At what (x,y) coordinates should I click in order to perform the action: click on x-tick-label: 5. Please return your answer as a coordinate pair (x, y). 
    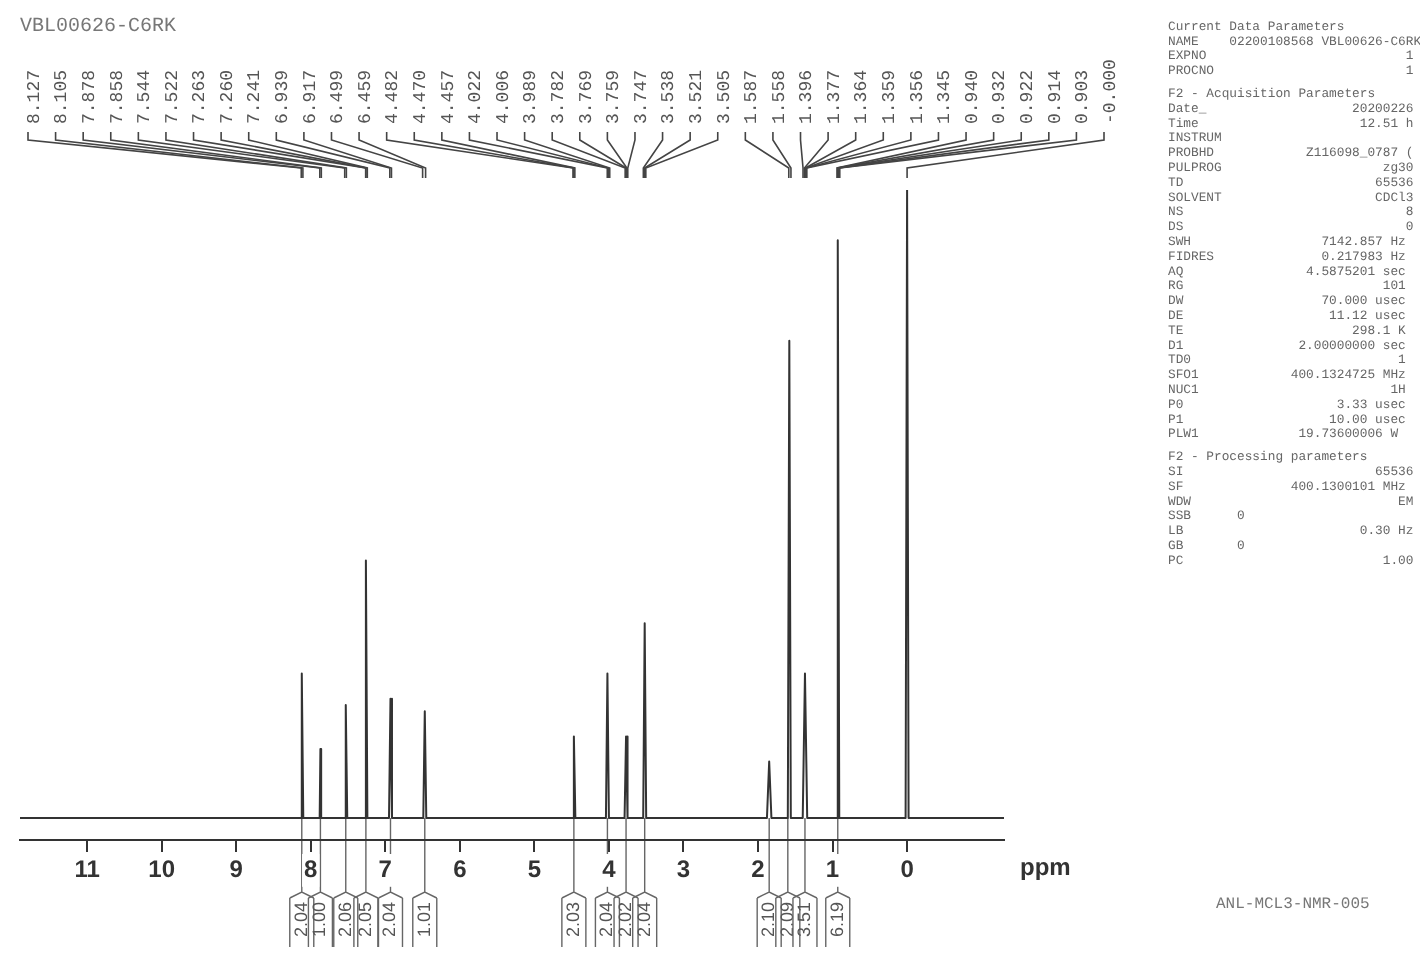
    Looking at the image, I should click on (534, 869).